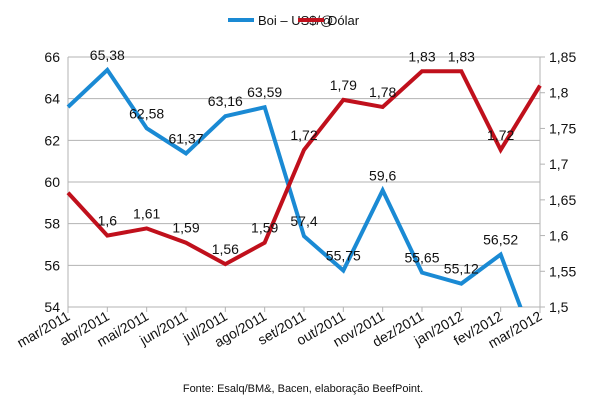 The height and width of the screenshot is (410, 607). Describe the element at coordinates (382, 175) in the screenshot. I see `data-label: 59,6` at that location.